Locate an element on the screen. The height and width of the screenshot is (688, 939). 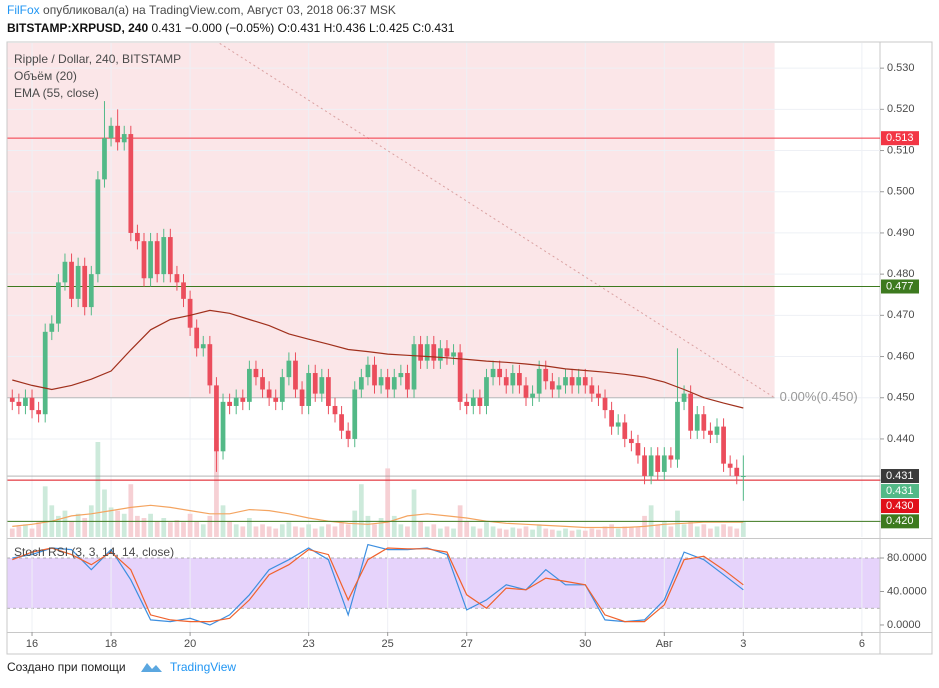
ema-line is located at coordinates (378, 359).